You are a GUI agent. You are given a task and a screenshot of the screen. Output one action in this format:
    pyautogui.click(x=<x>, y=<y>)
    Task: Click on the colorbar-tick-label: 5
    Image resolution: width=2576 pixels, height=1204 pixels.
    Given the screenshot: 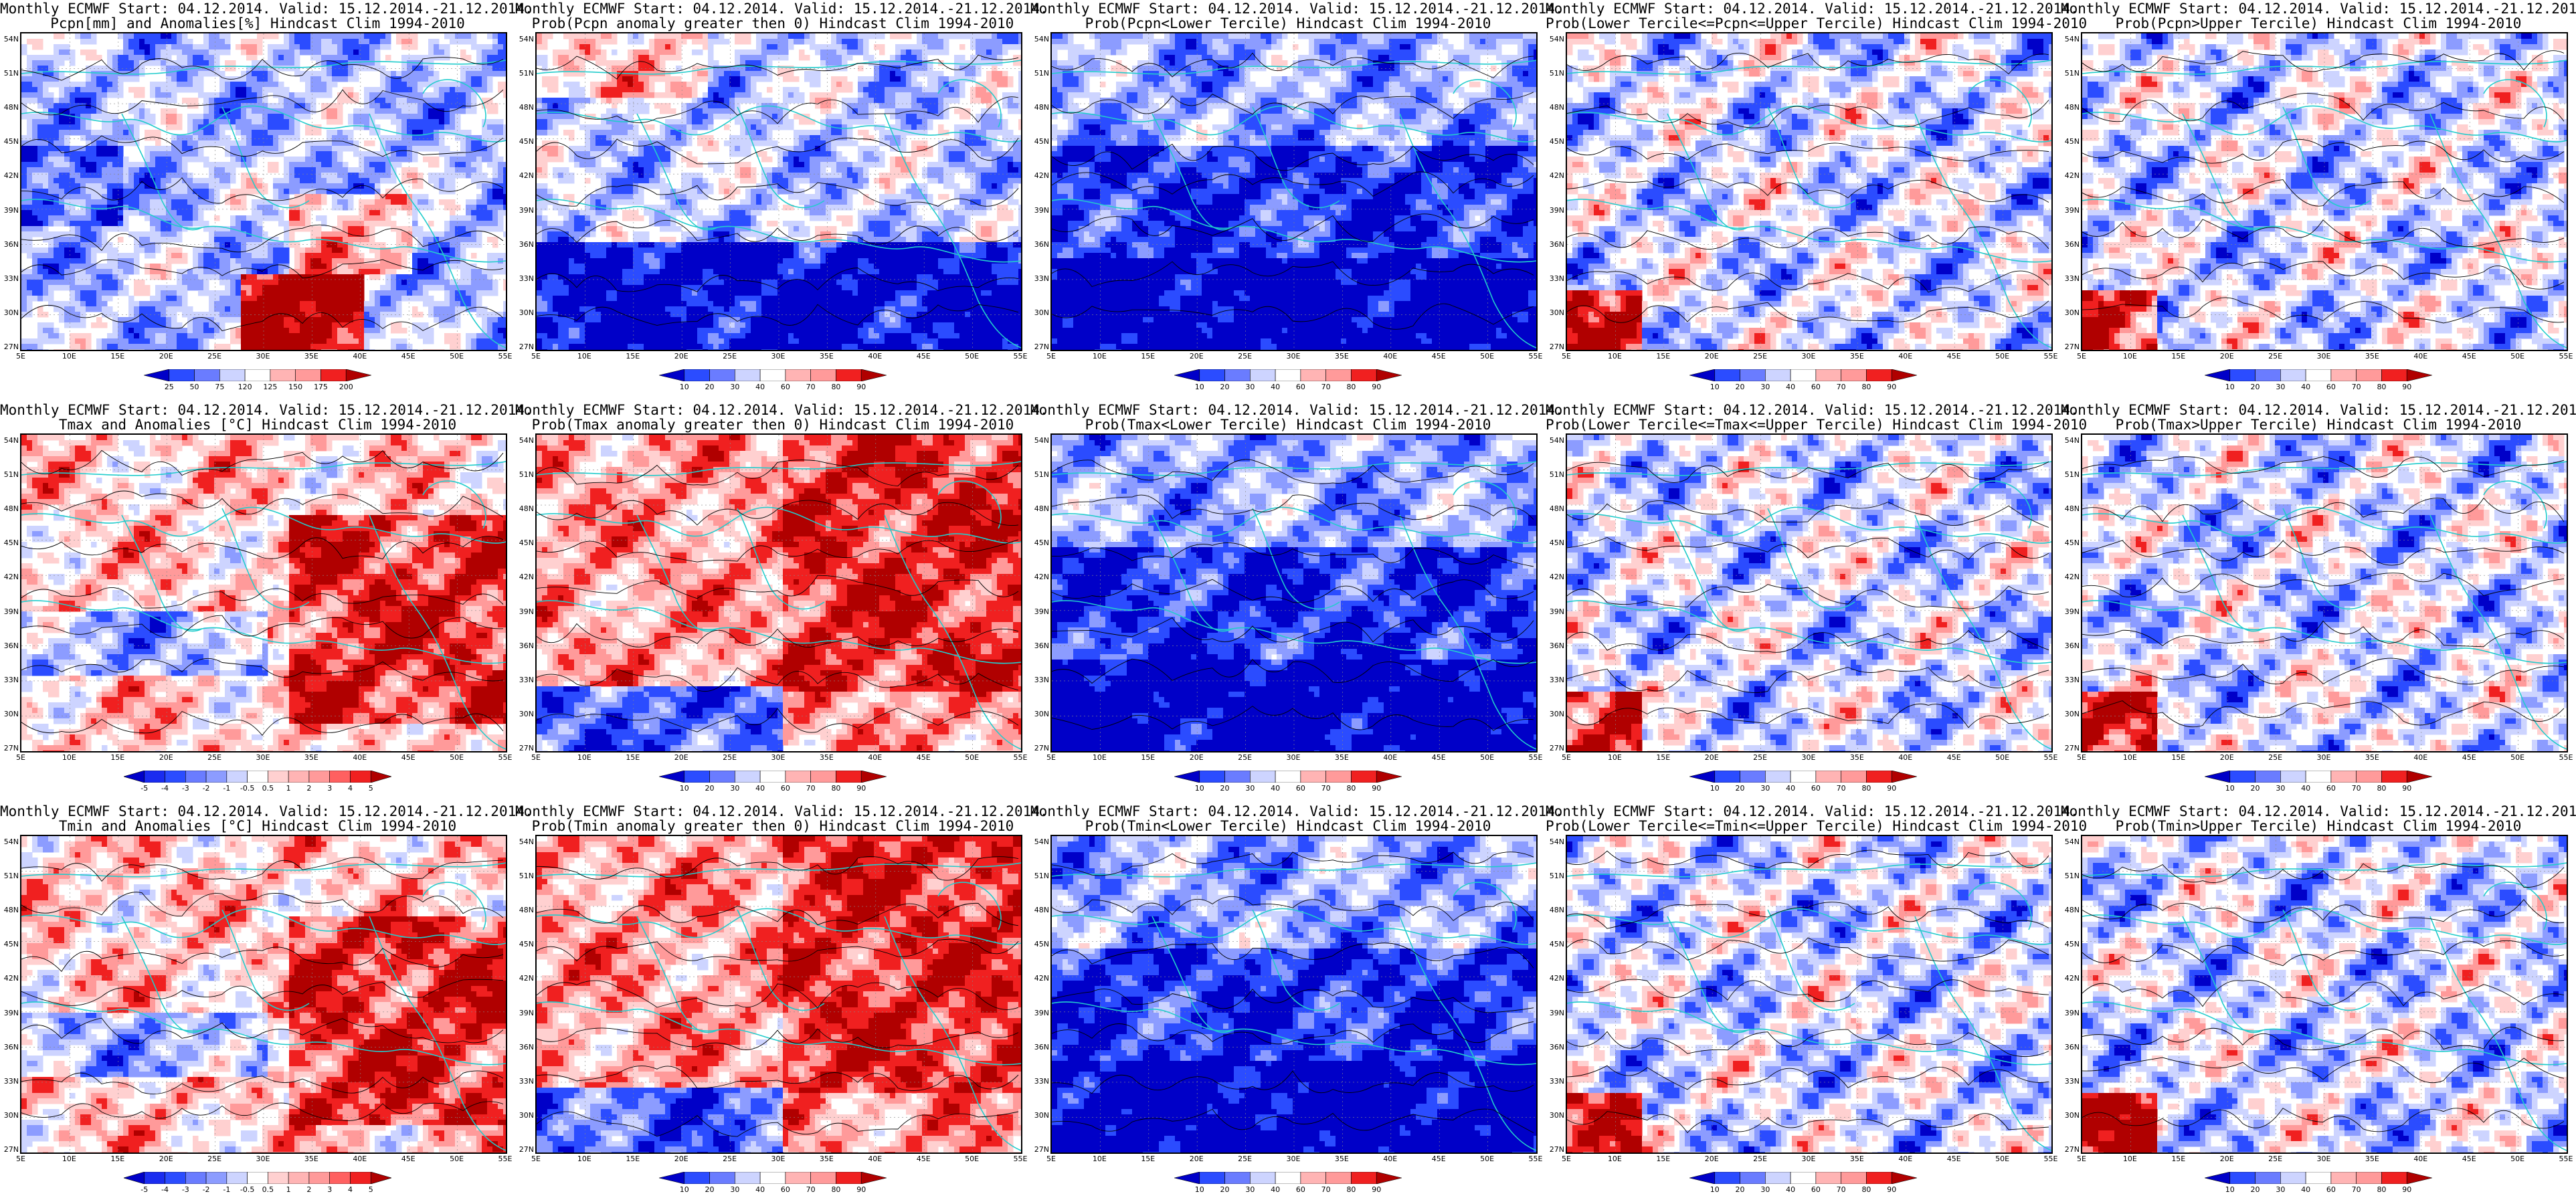 What is the action you would take?
    pyautogui.click(x=370, y=788)
    